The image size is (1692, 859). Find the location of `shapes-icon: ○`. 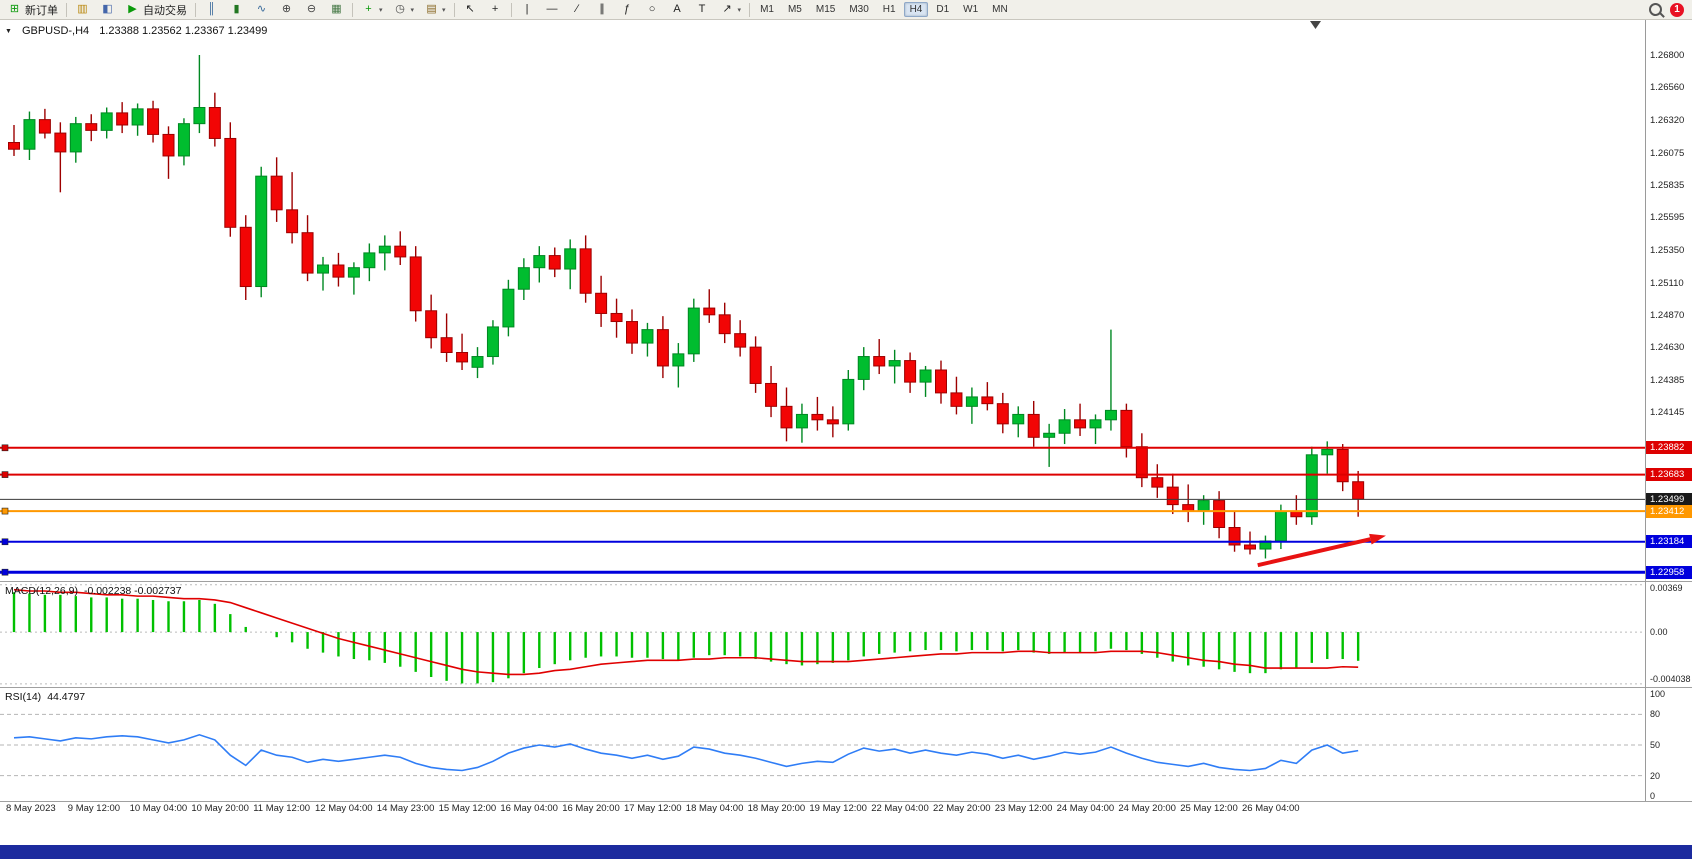

shapes-icon: ○ is located at coordinates (652, 9).